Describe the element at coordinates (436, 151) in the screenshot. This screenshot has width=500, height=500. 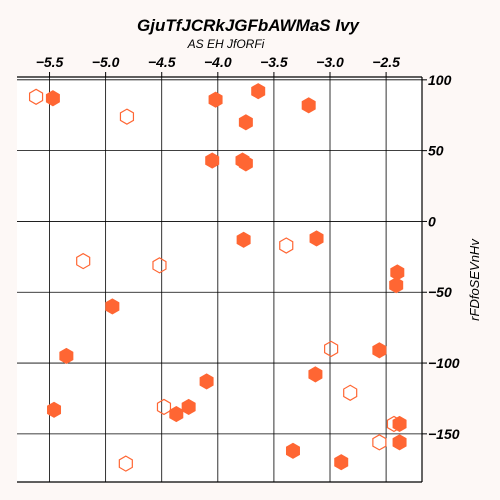
I see `y-tick-label: 50` at that location.